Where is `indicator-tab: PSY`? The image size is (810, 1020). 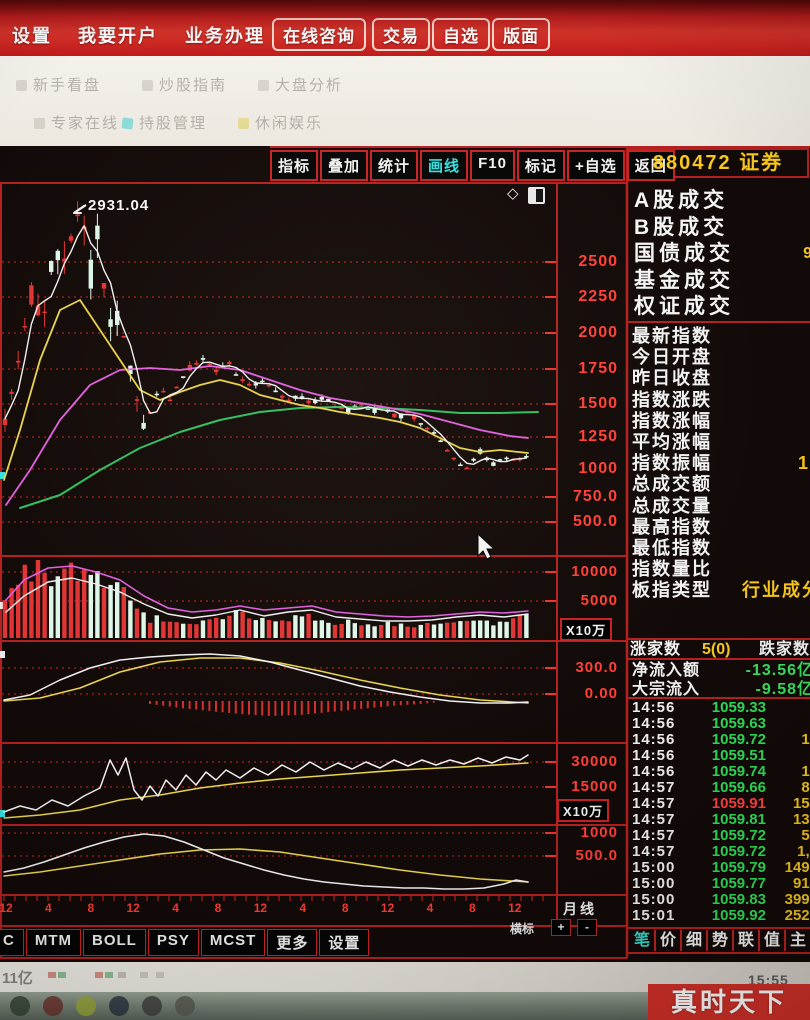
indicator-tab: PSY is located at coordinates (173, 942).